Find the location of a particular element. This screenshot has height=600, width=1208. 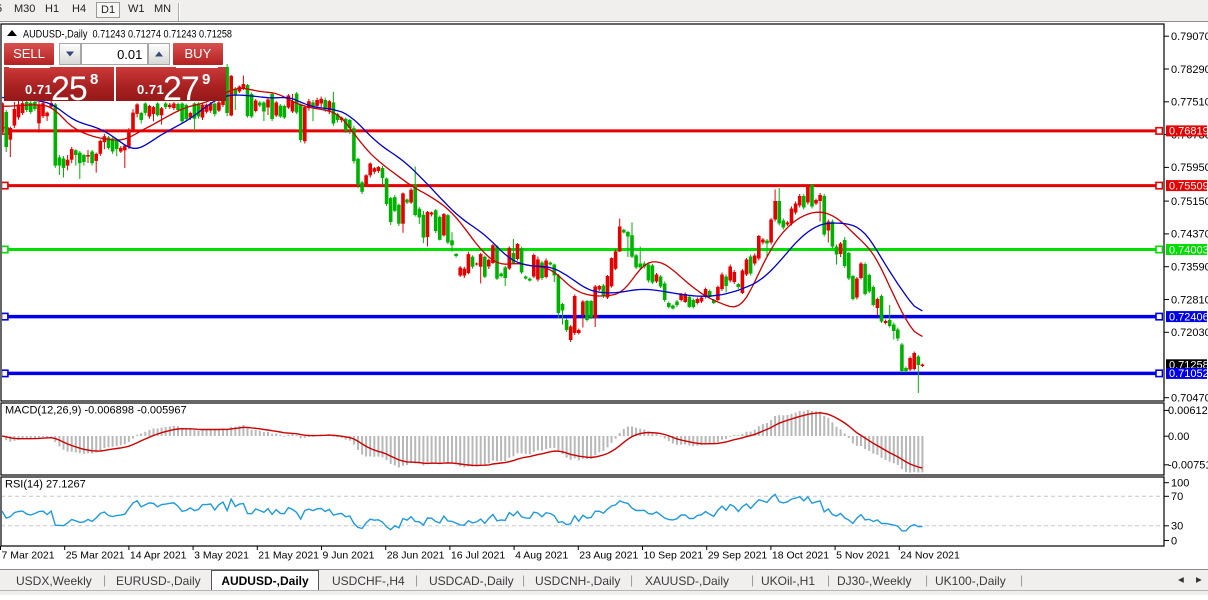

svg-text: 0.74003 is located at coordinates (1188, 250).